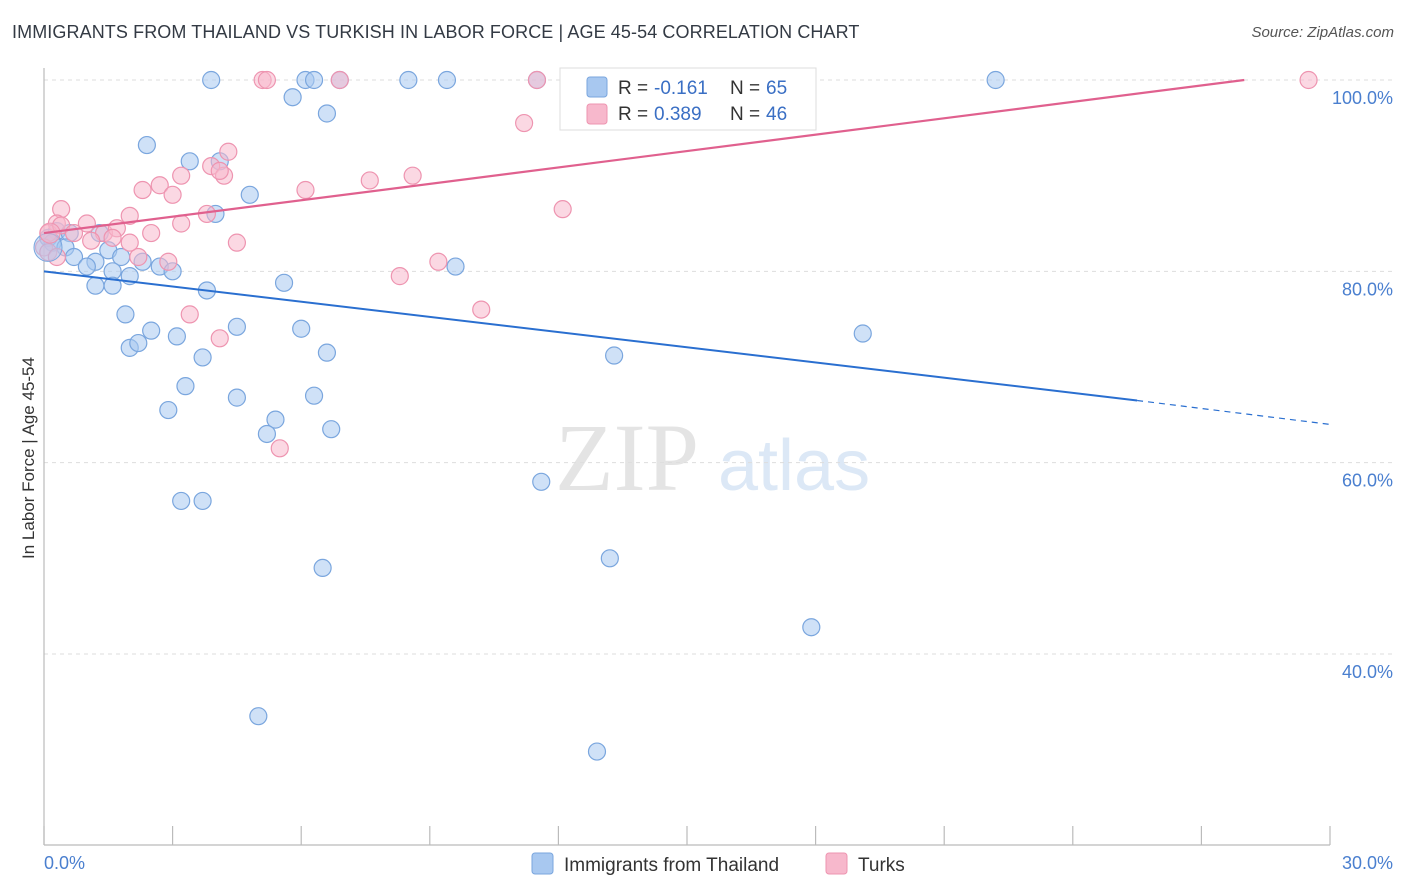 The height and width of the screenshot is (892, 1406). What do you see at coordinates (1367, 863) in the screenshot?
I see `x-tick-max: 30.0%` at bounding box center [1367, 863].